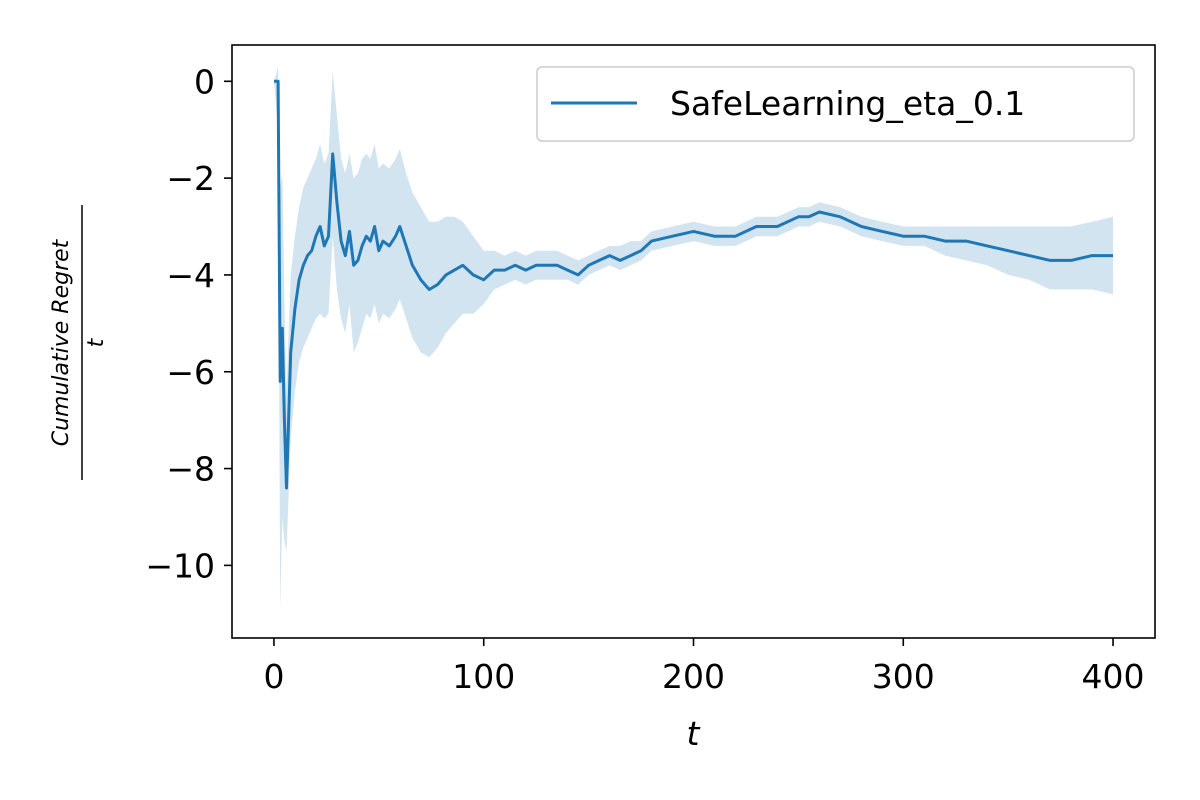 The width and height of the screenshot is (1200, 800). What do you see at coordinates (694, 733) in the screenshot?
I see `x-axis-label: t` at bounding box center [694, 733].